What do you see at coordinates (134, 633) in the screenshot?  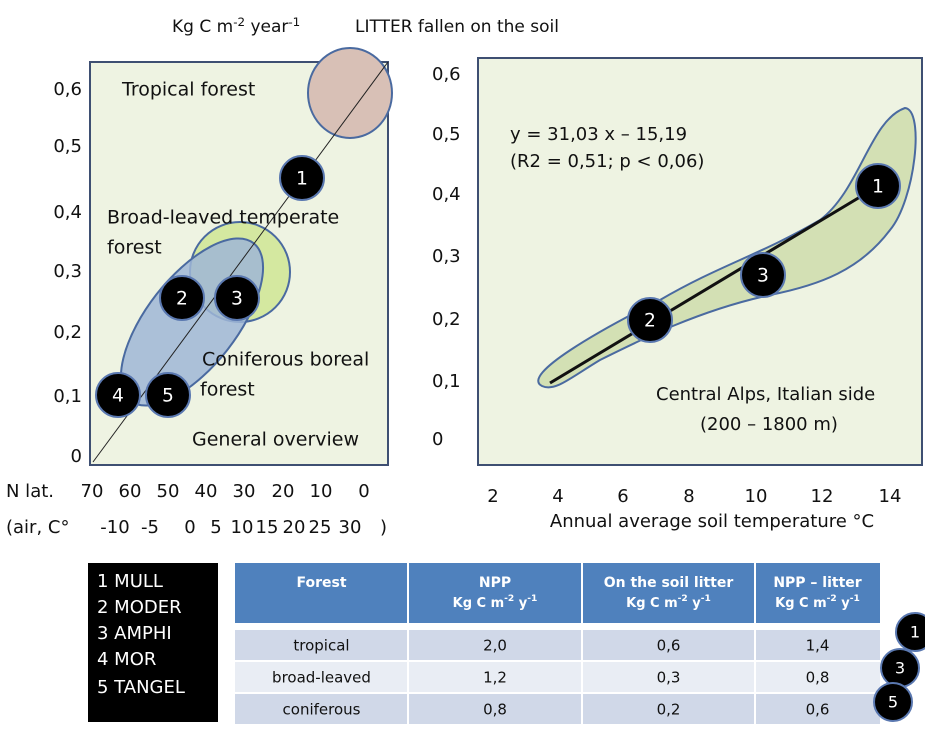 I see `legend-entry: 3 AMPHI` at bounding box center [134, 633].